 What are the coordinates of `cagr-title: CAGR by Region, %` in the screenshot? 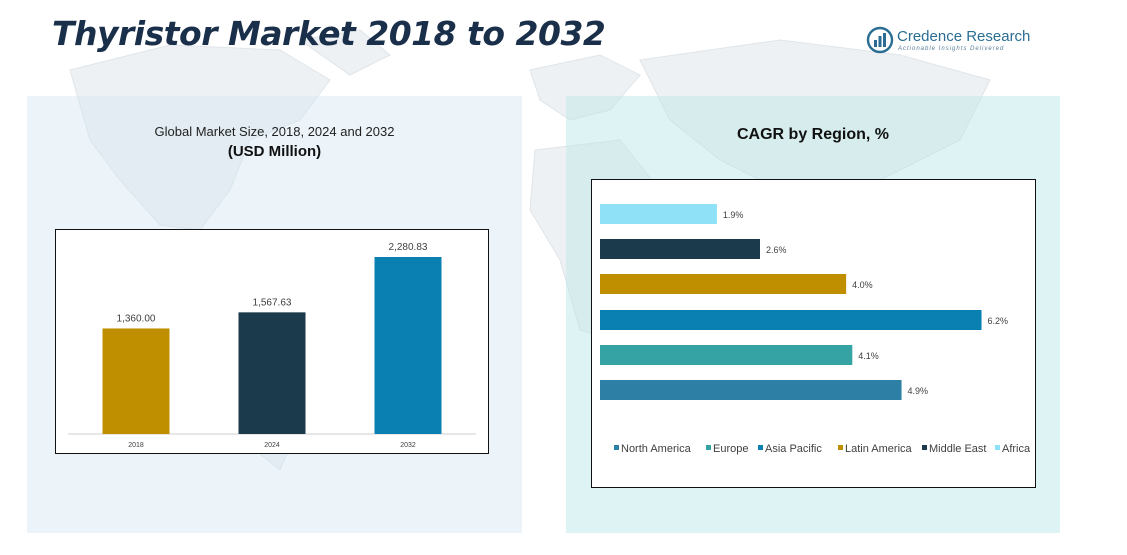 It's located at (812, 134).